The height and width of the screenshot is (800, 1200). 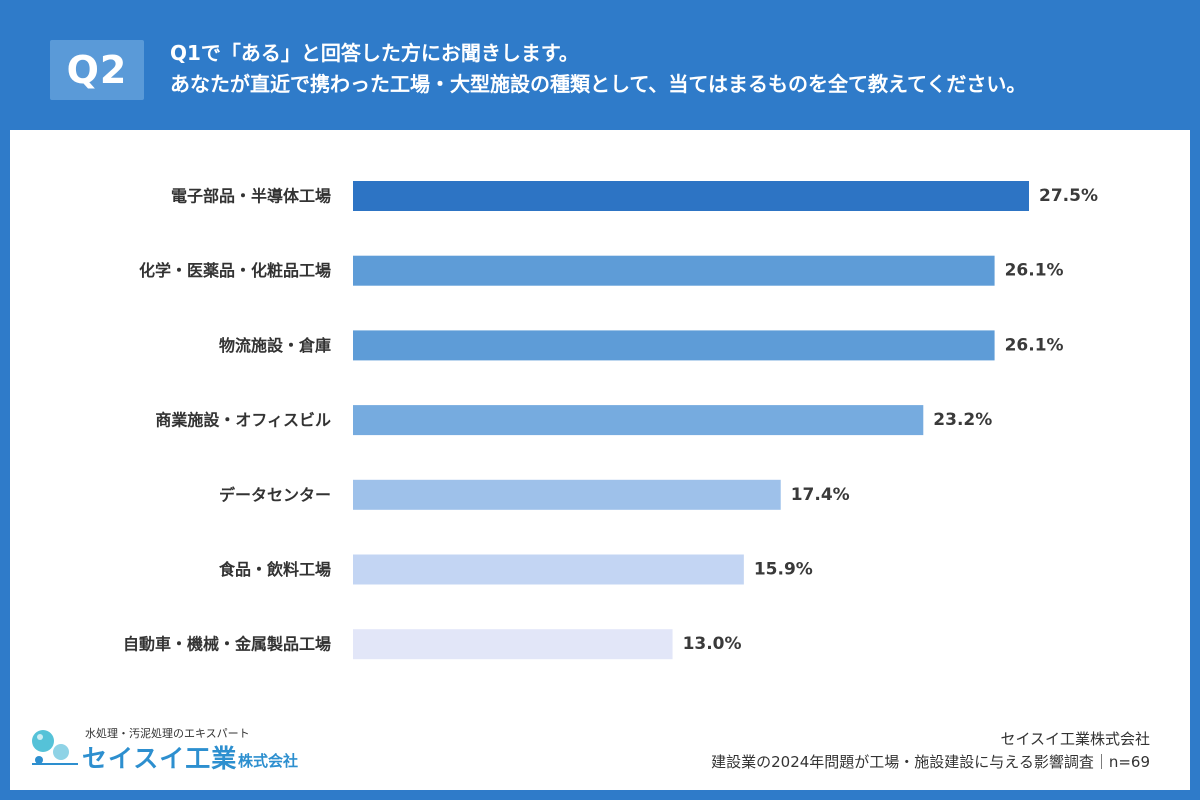 I want to click on footer-survey: 建設業の2024年問題が工場・施設建設に与える影響調査｜n=69, so click(x=930, y=762).